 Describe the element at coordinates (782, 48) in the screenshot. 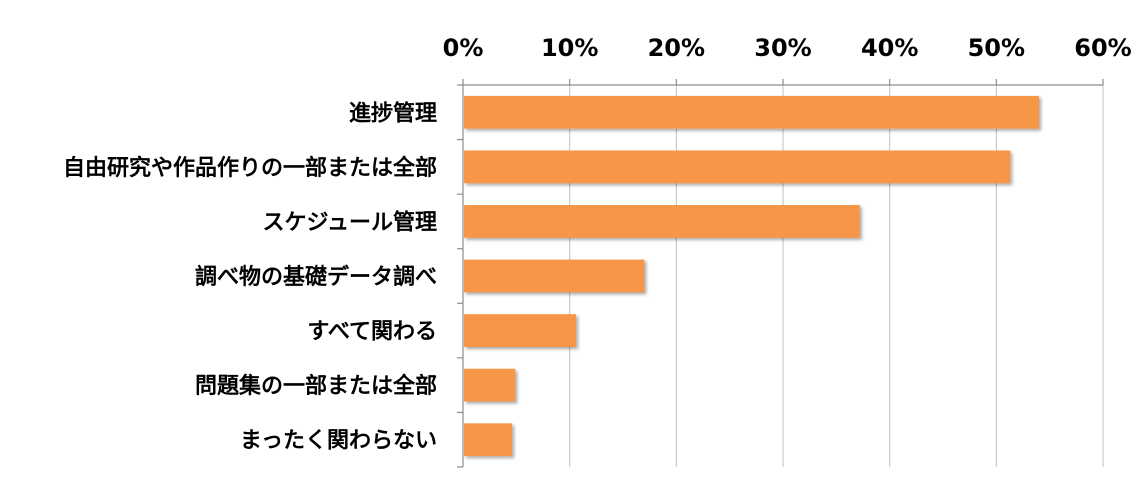

I see `x-tick-label: 30%` at that location.